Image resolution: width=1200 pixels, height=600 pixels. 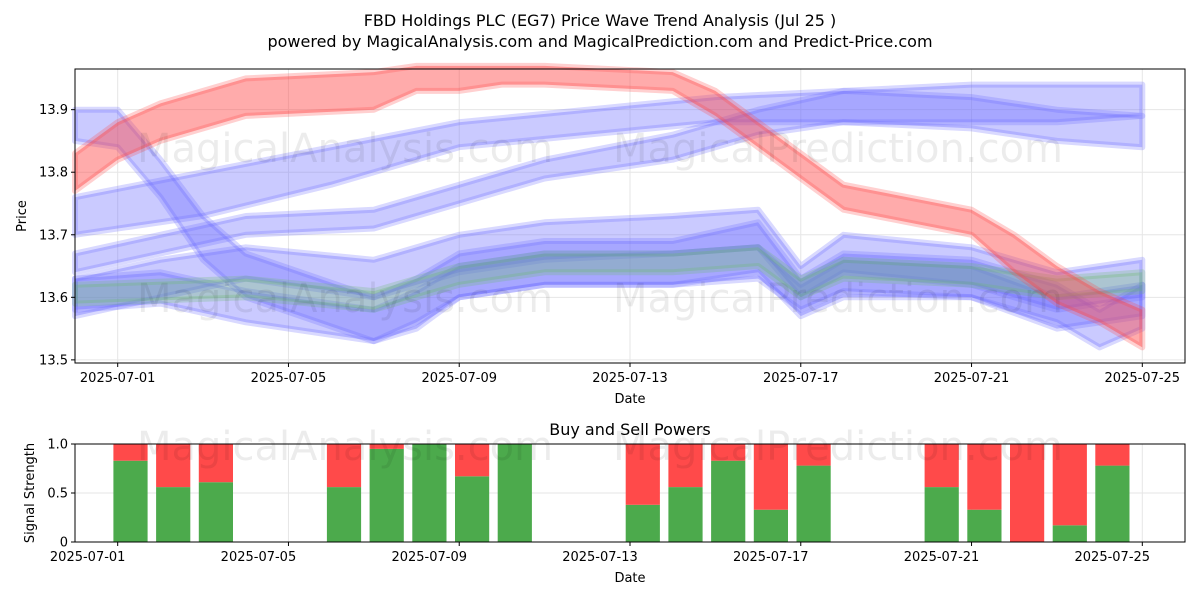 What do you see at coordinates (801, 378) in the screenshot?
I see `price-x-tick-label: 2025-07-17` at bounding box center [801, 378].